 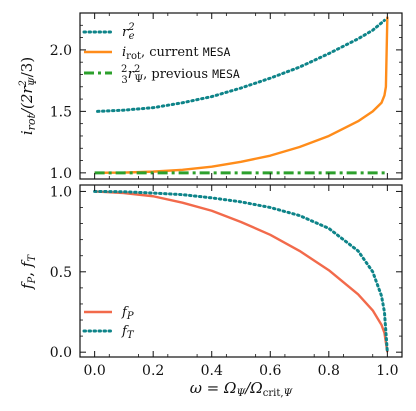 What do you see at coordinates (212, 371) in the screenshot?
I see `x-tick-label: 0.4` at bounding box center [212, 371].